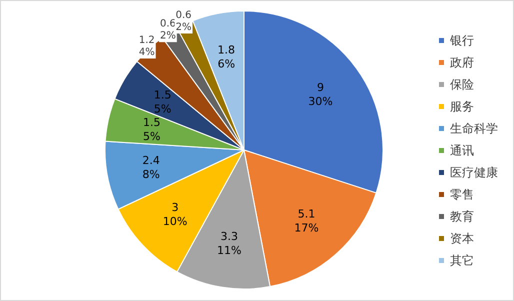 This screenshot has width=514, height=301. Describe the element at coordinates (320, 94) in the screenshot. I see `data-label: 9 30%` at that location.